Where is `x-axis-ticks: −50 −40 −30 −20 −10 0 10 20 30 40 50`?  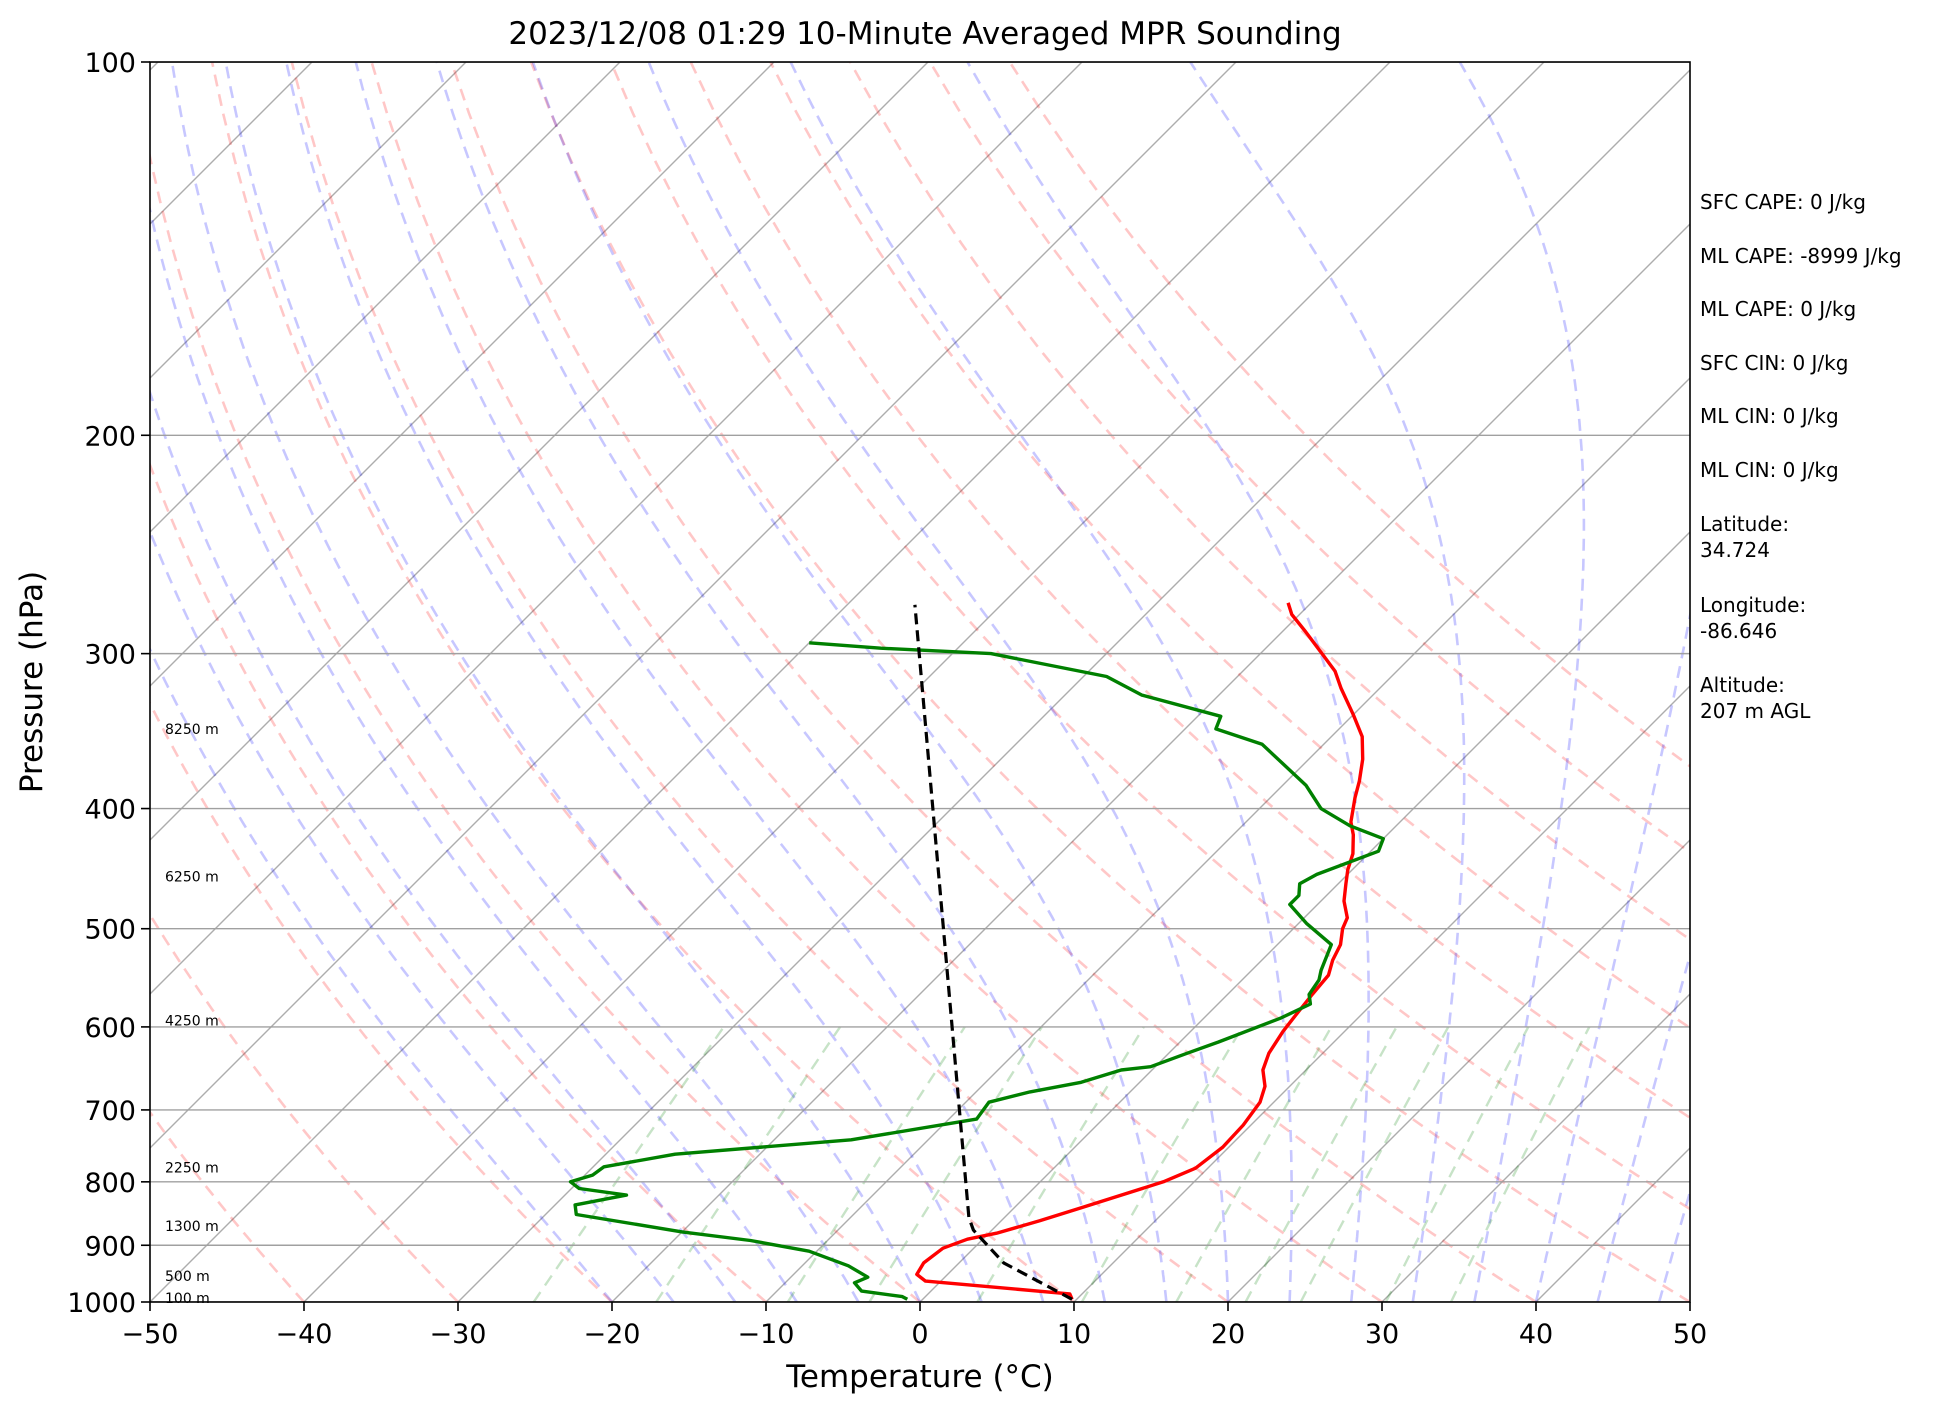
x-axis-ticks: −50 −40 −30 −20 −10 0 10 20 30 40 50 is located at coordinates (914, 1326).